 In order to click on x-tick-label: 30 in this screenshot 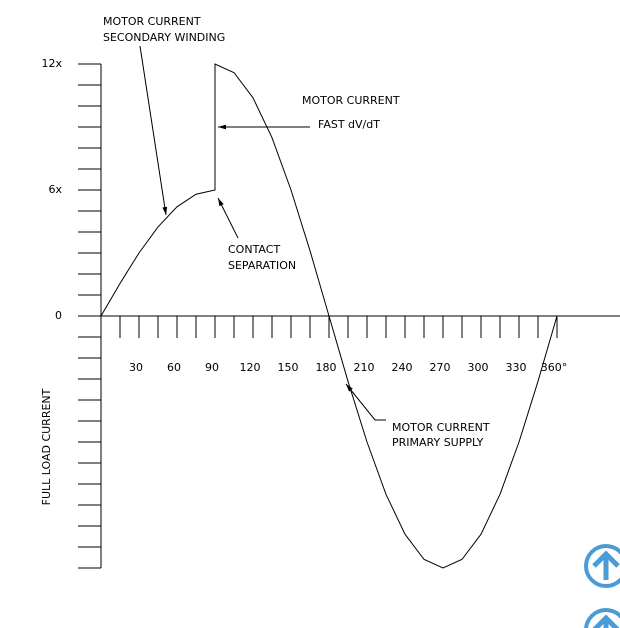, I will do `click(136, 367)`.